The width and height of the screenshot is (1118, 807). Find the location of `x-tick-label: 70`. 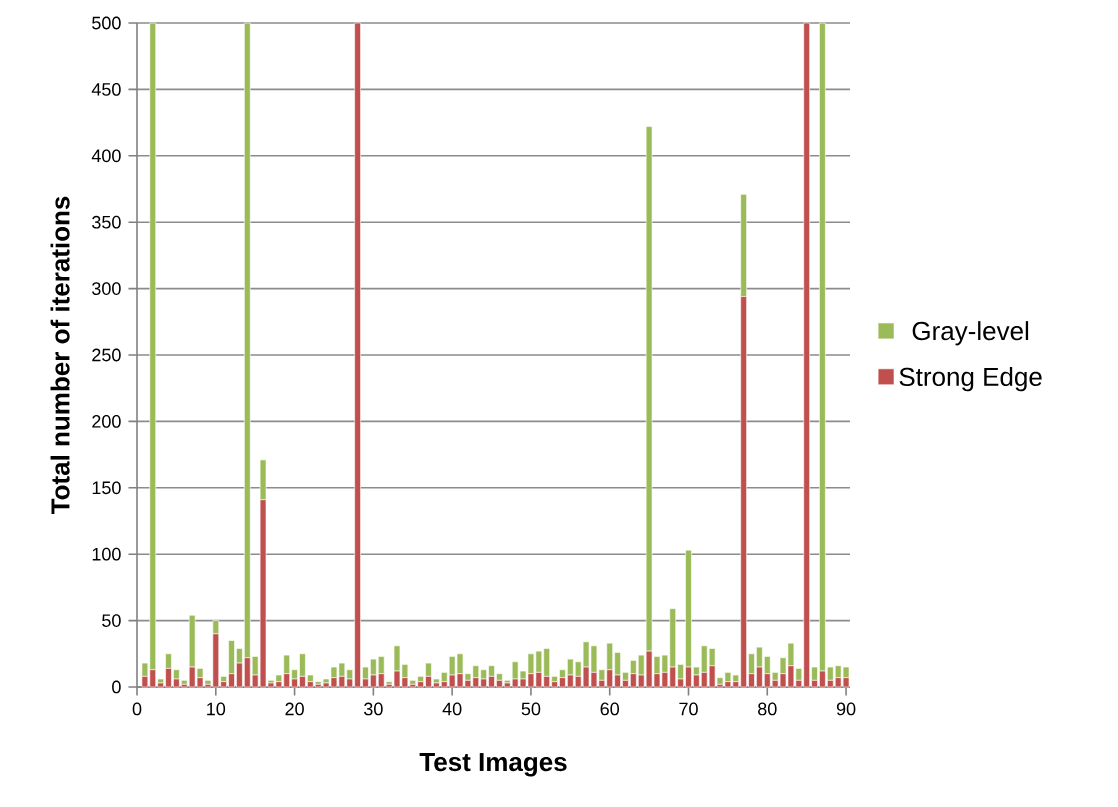

x-tick-label: 70 is located at coordinates (688, 709).